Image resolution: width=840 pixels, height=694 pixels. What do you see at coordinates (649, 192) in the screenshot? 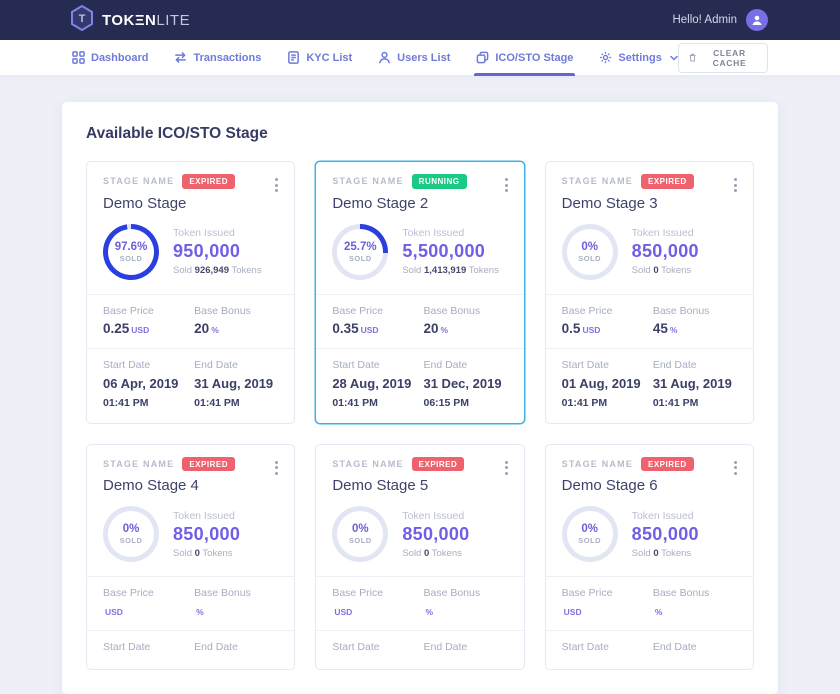
I see `card-header: STAGE NAME EXPIRED Demo Stage 3` at bounding box center [649, 192].